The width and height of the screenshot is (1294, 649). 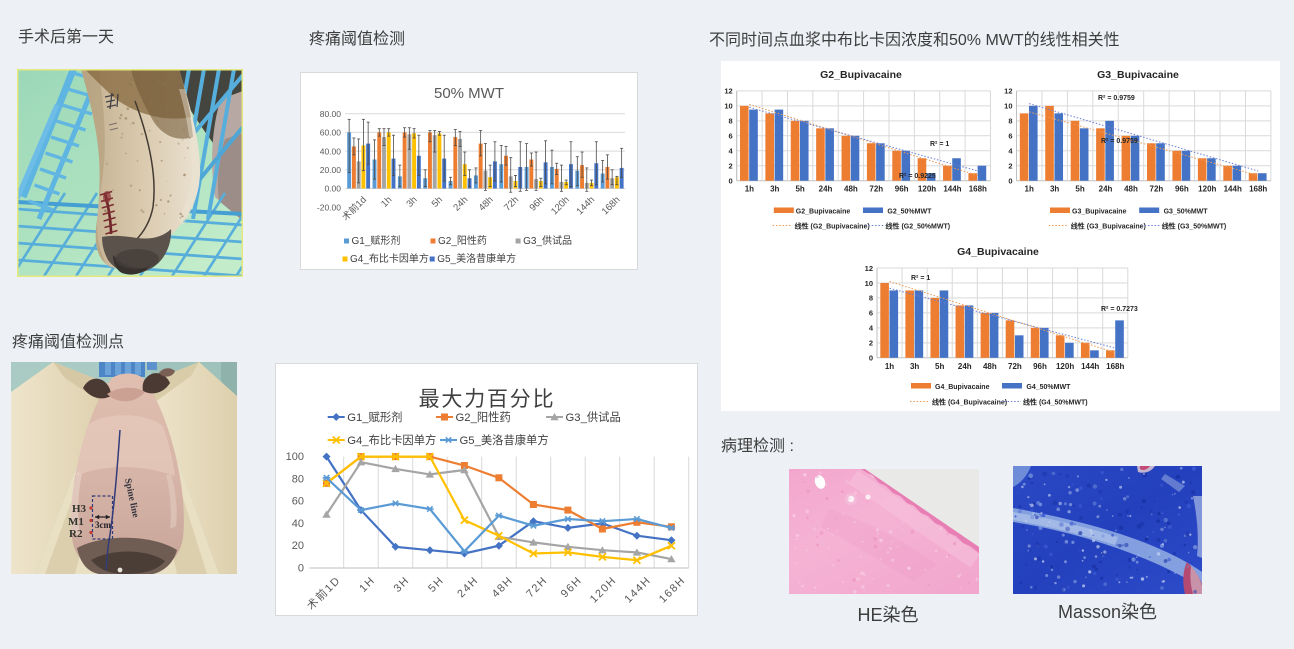 I want to click on svg-text: R2, so click(x=76, y=534).